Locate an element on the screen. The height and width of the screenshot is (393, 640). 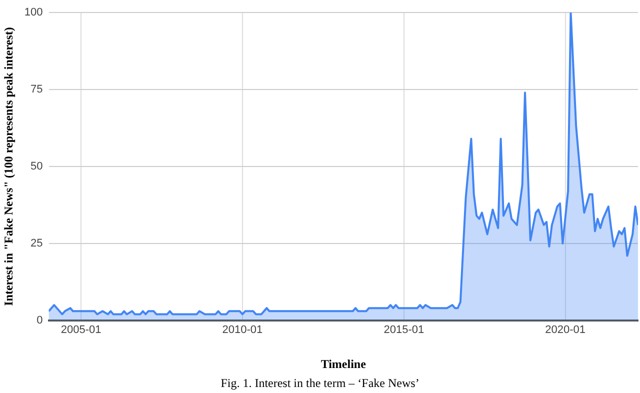
y-tick-label: 0 is located at coordinates (39, 320).